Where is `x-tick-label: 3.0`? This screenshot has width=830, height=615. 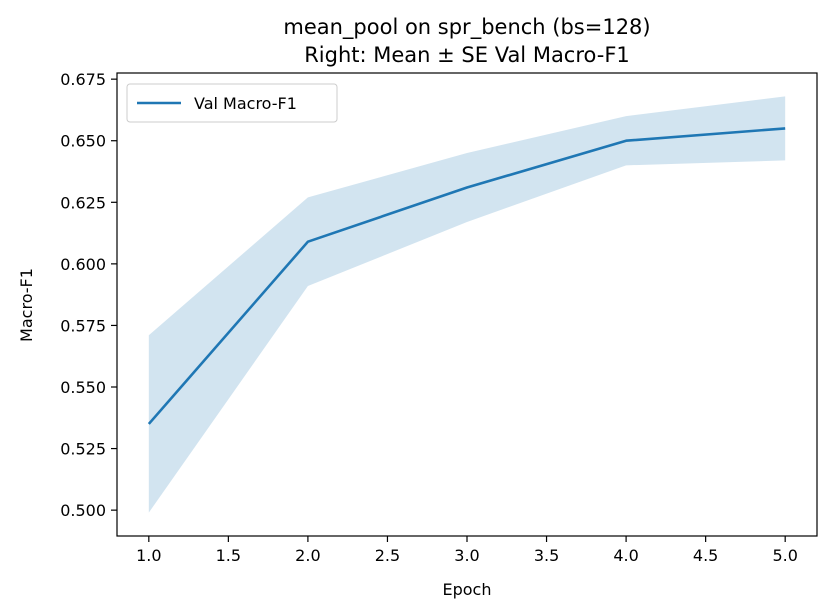
x-tick-label: 3.0 is located at coordinates (466, 555).